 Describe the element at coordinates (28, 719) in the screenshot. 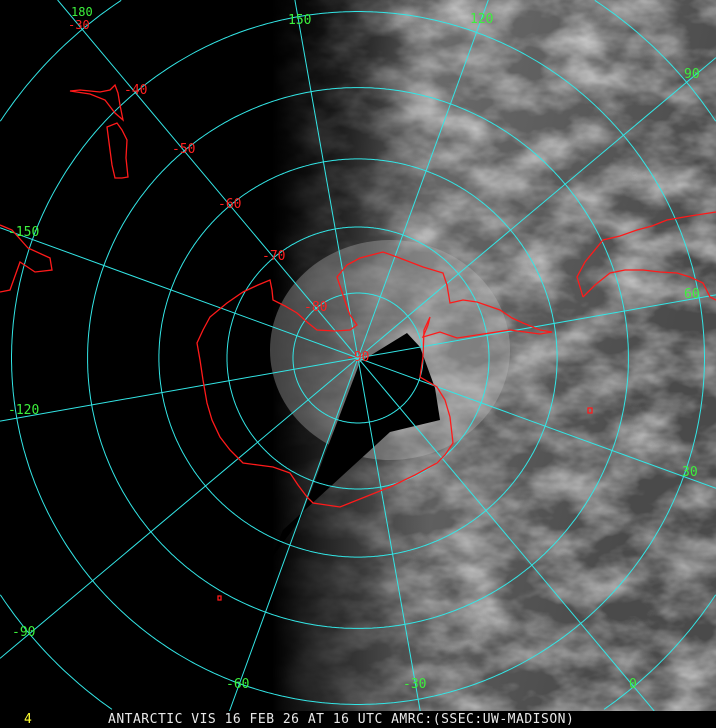

I see `frame-number: 4` at that location.